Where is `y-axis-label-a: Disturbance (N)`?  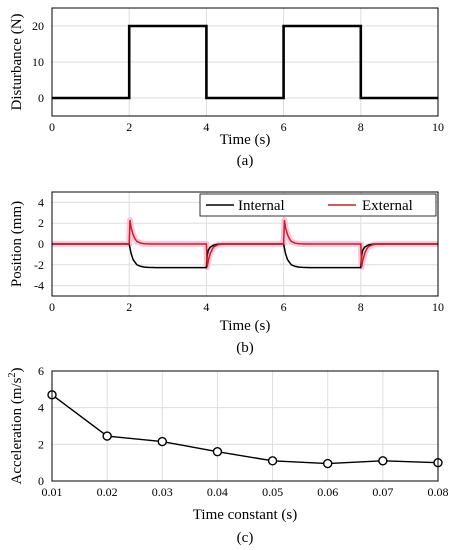
y-axis-label-a: Disturbance (N) is located at coordinates (17, 61).